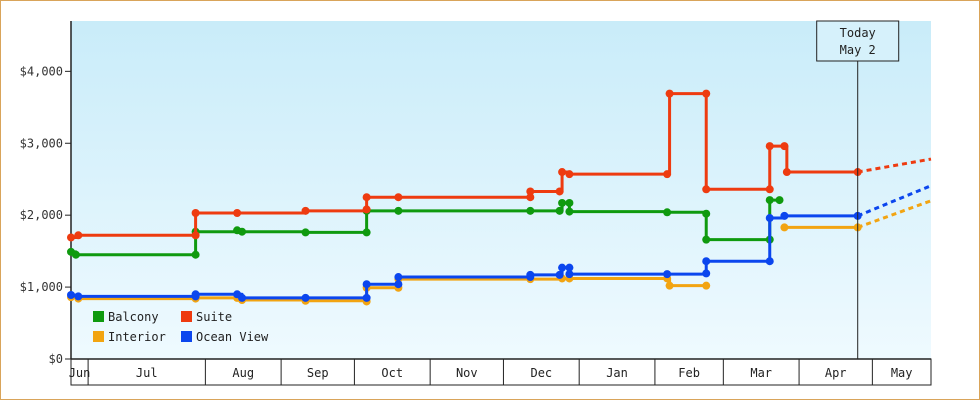 This screenshot has height=400, width=980. I want to click on legend-swatch-suite, so click(186, 316).